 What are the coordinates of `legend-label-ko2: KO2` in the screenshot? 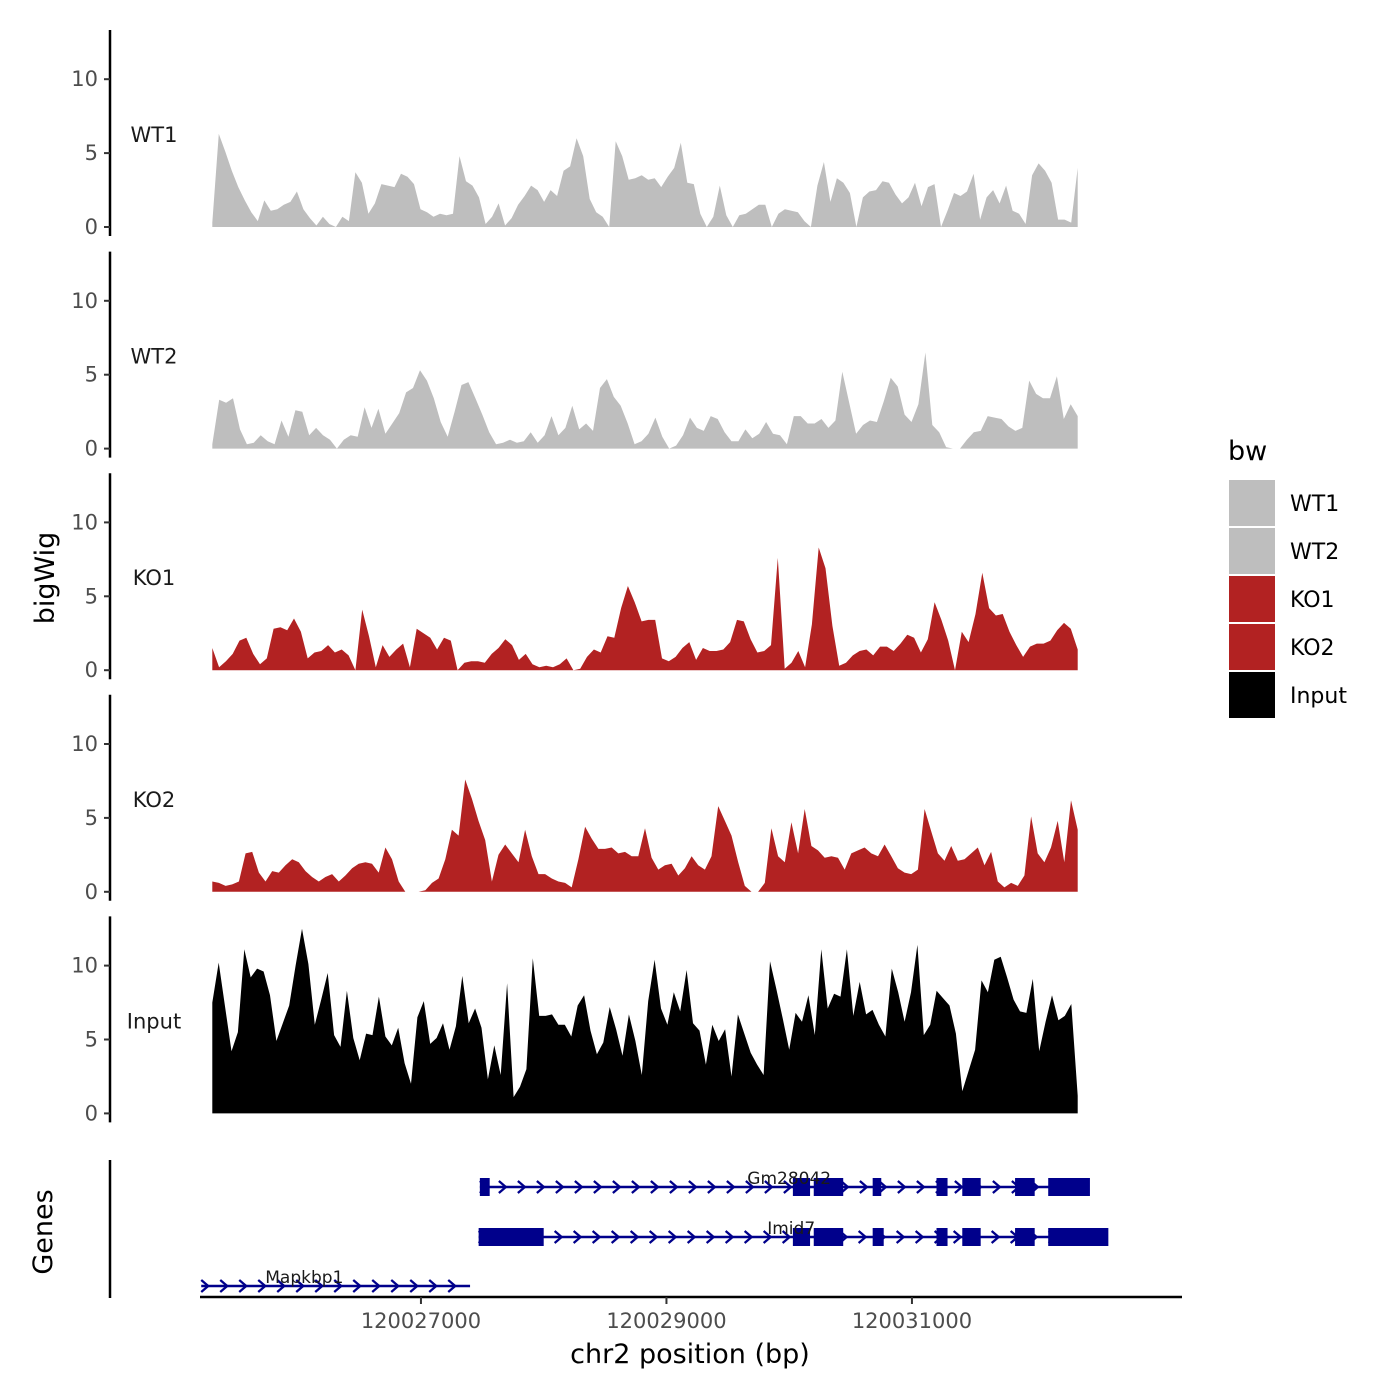 It's located at (1312, 648).